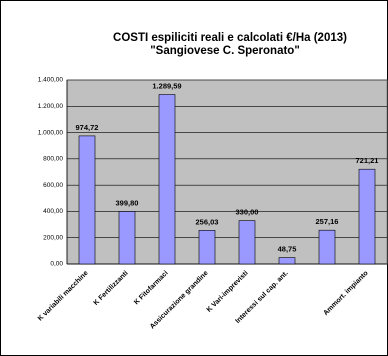 The width and height of the screenshot is (388, 356). What do you see at coordinates (51, 132) in the screenshot?
I see `y-tick-label: 1.000,00` at bounding box center [51, 132].